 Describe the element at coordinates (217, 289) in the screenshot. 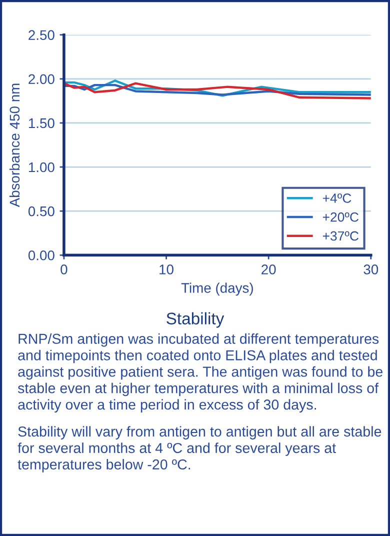

I see `x-axis-title: Time (days)` at that location.